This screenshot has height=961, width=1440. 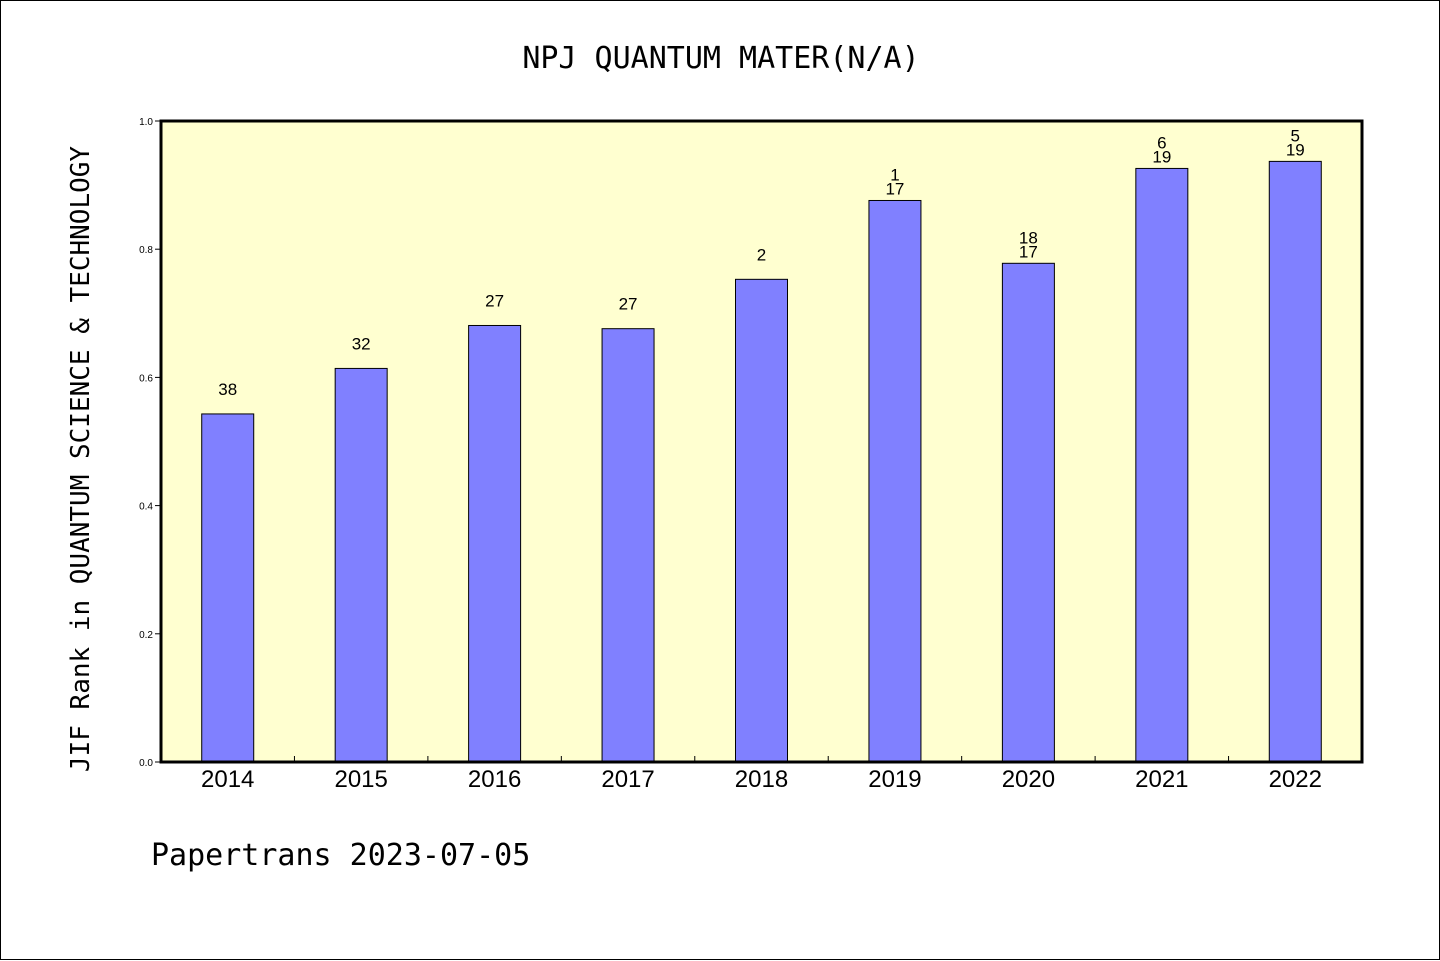 I want to click on x-tick-label: 2021, so click(x=1161, y=779).